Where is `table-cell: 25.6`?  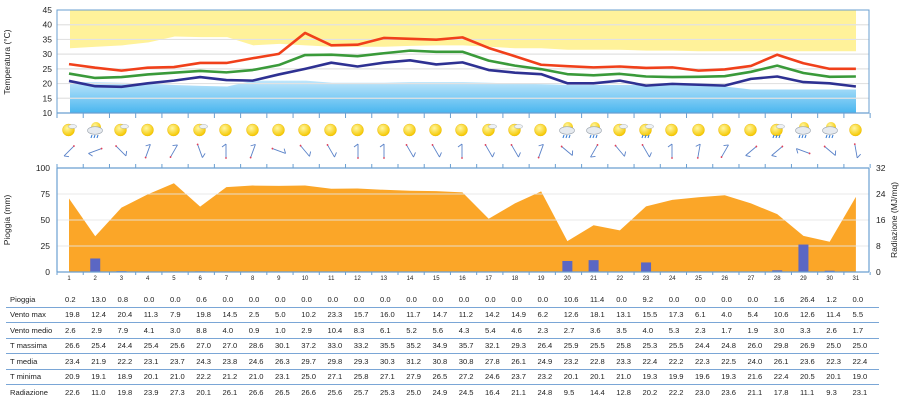 table-cell: 25.6 is located at coordinates (177, 346).